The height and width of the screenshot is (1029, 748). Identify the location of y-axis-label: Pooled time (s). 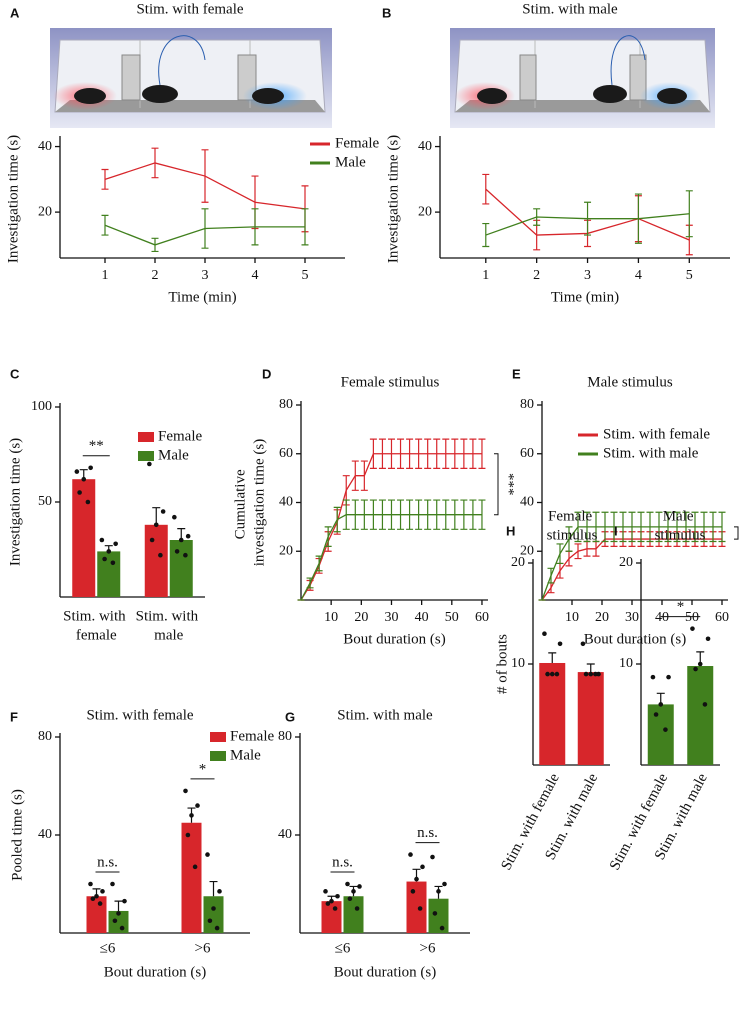
(17, 835).